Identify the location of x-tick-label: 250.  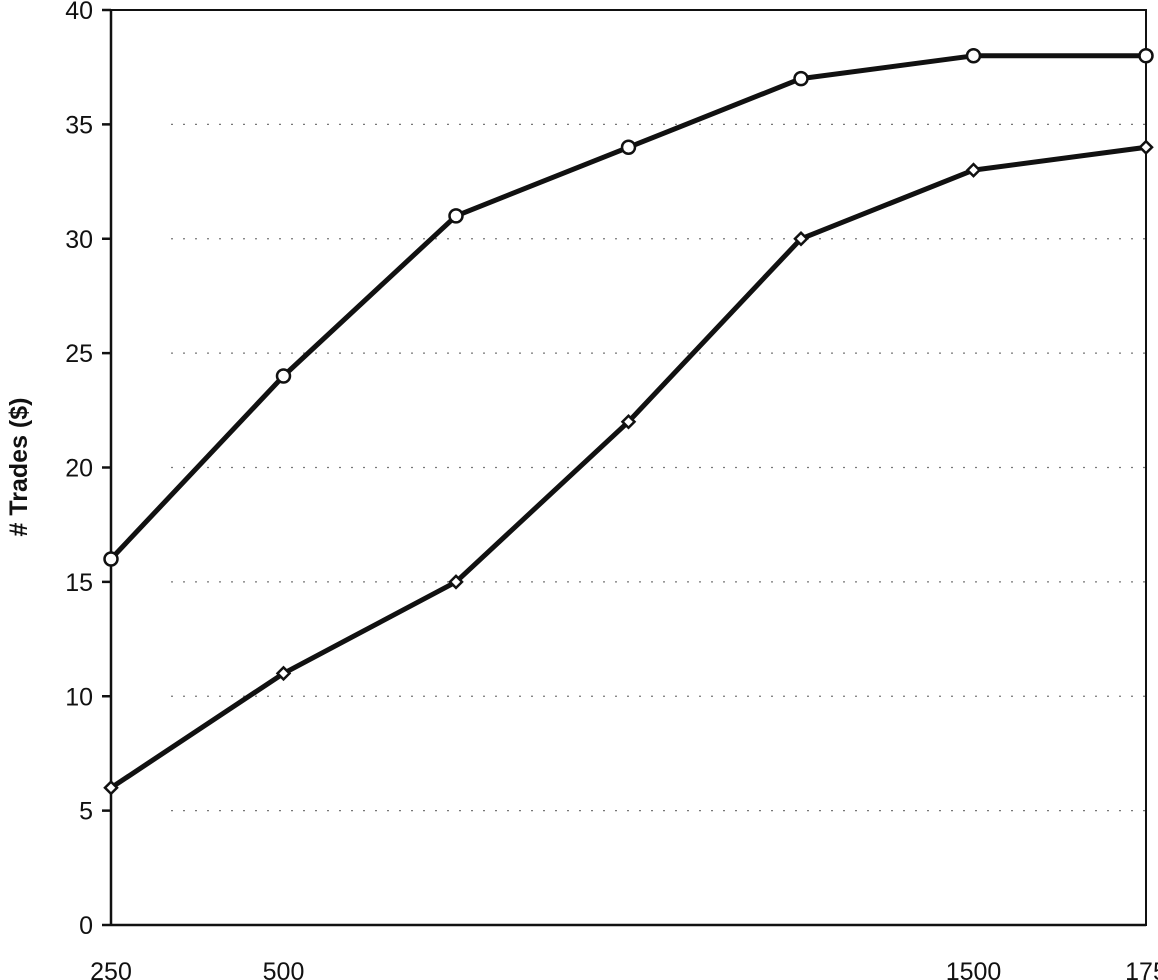
(111, 969).